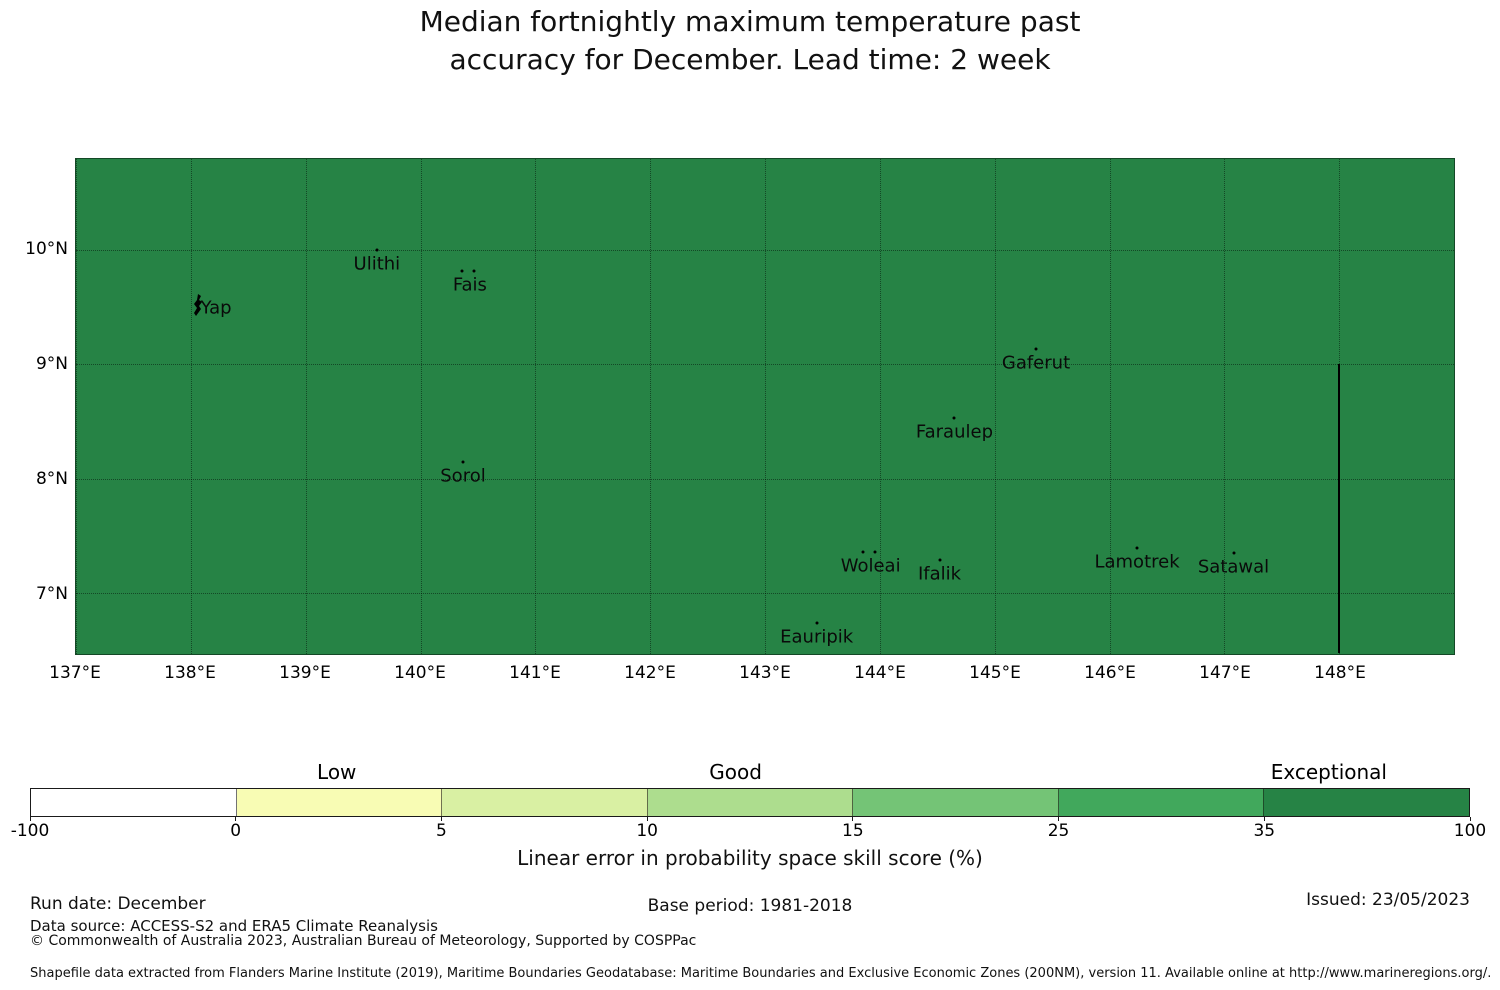  What do you see at coordinates (650, 673) in the screenshot?
I see `x-axis-tick-label: 142°E` at bounding box center [650, 673].